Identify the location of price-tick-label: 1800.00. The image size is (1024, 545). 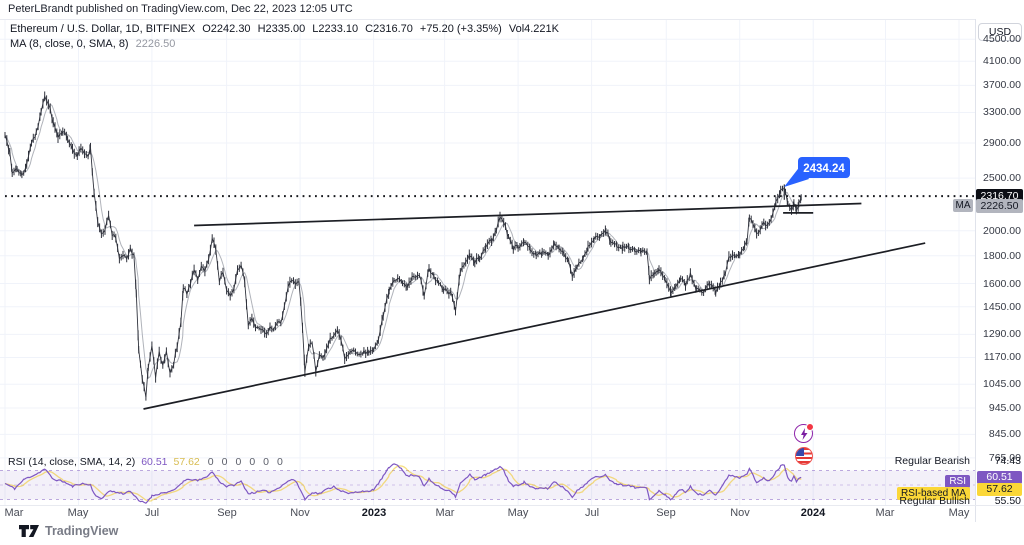
(1002, 256).